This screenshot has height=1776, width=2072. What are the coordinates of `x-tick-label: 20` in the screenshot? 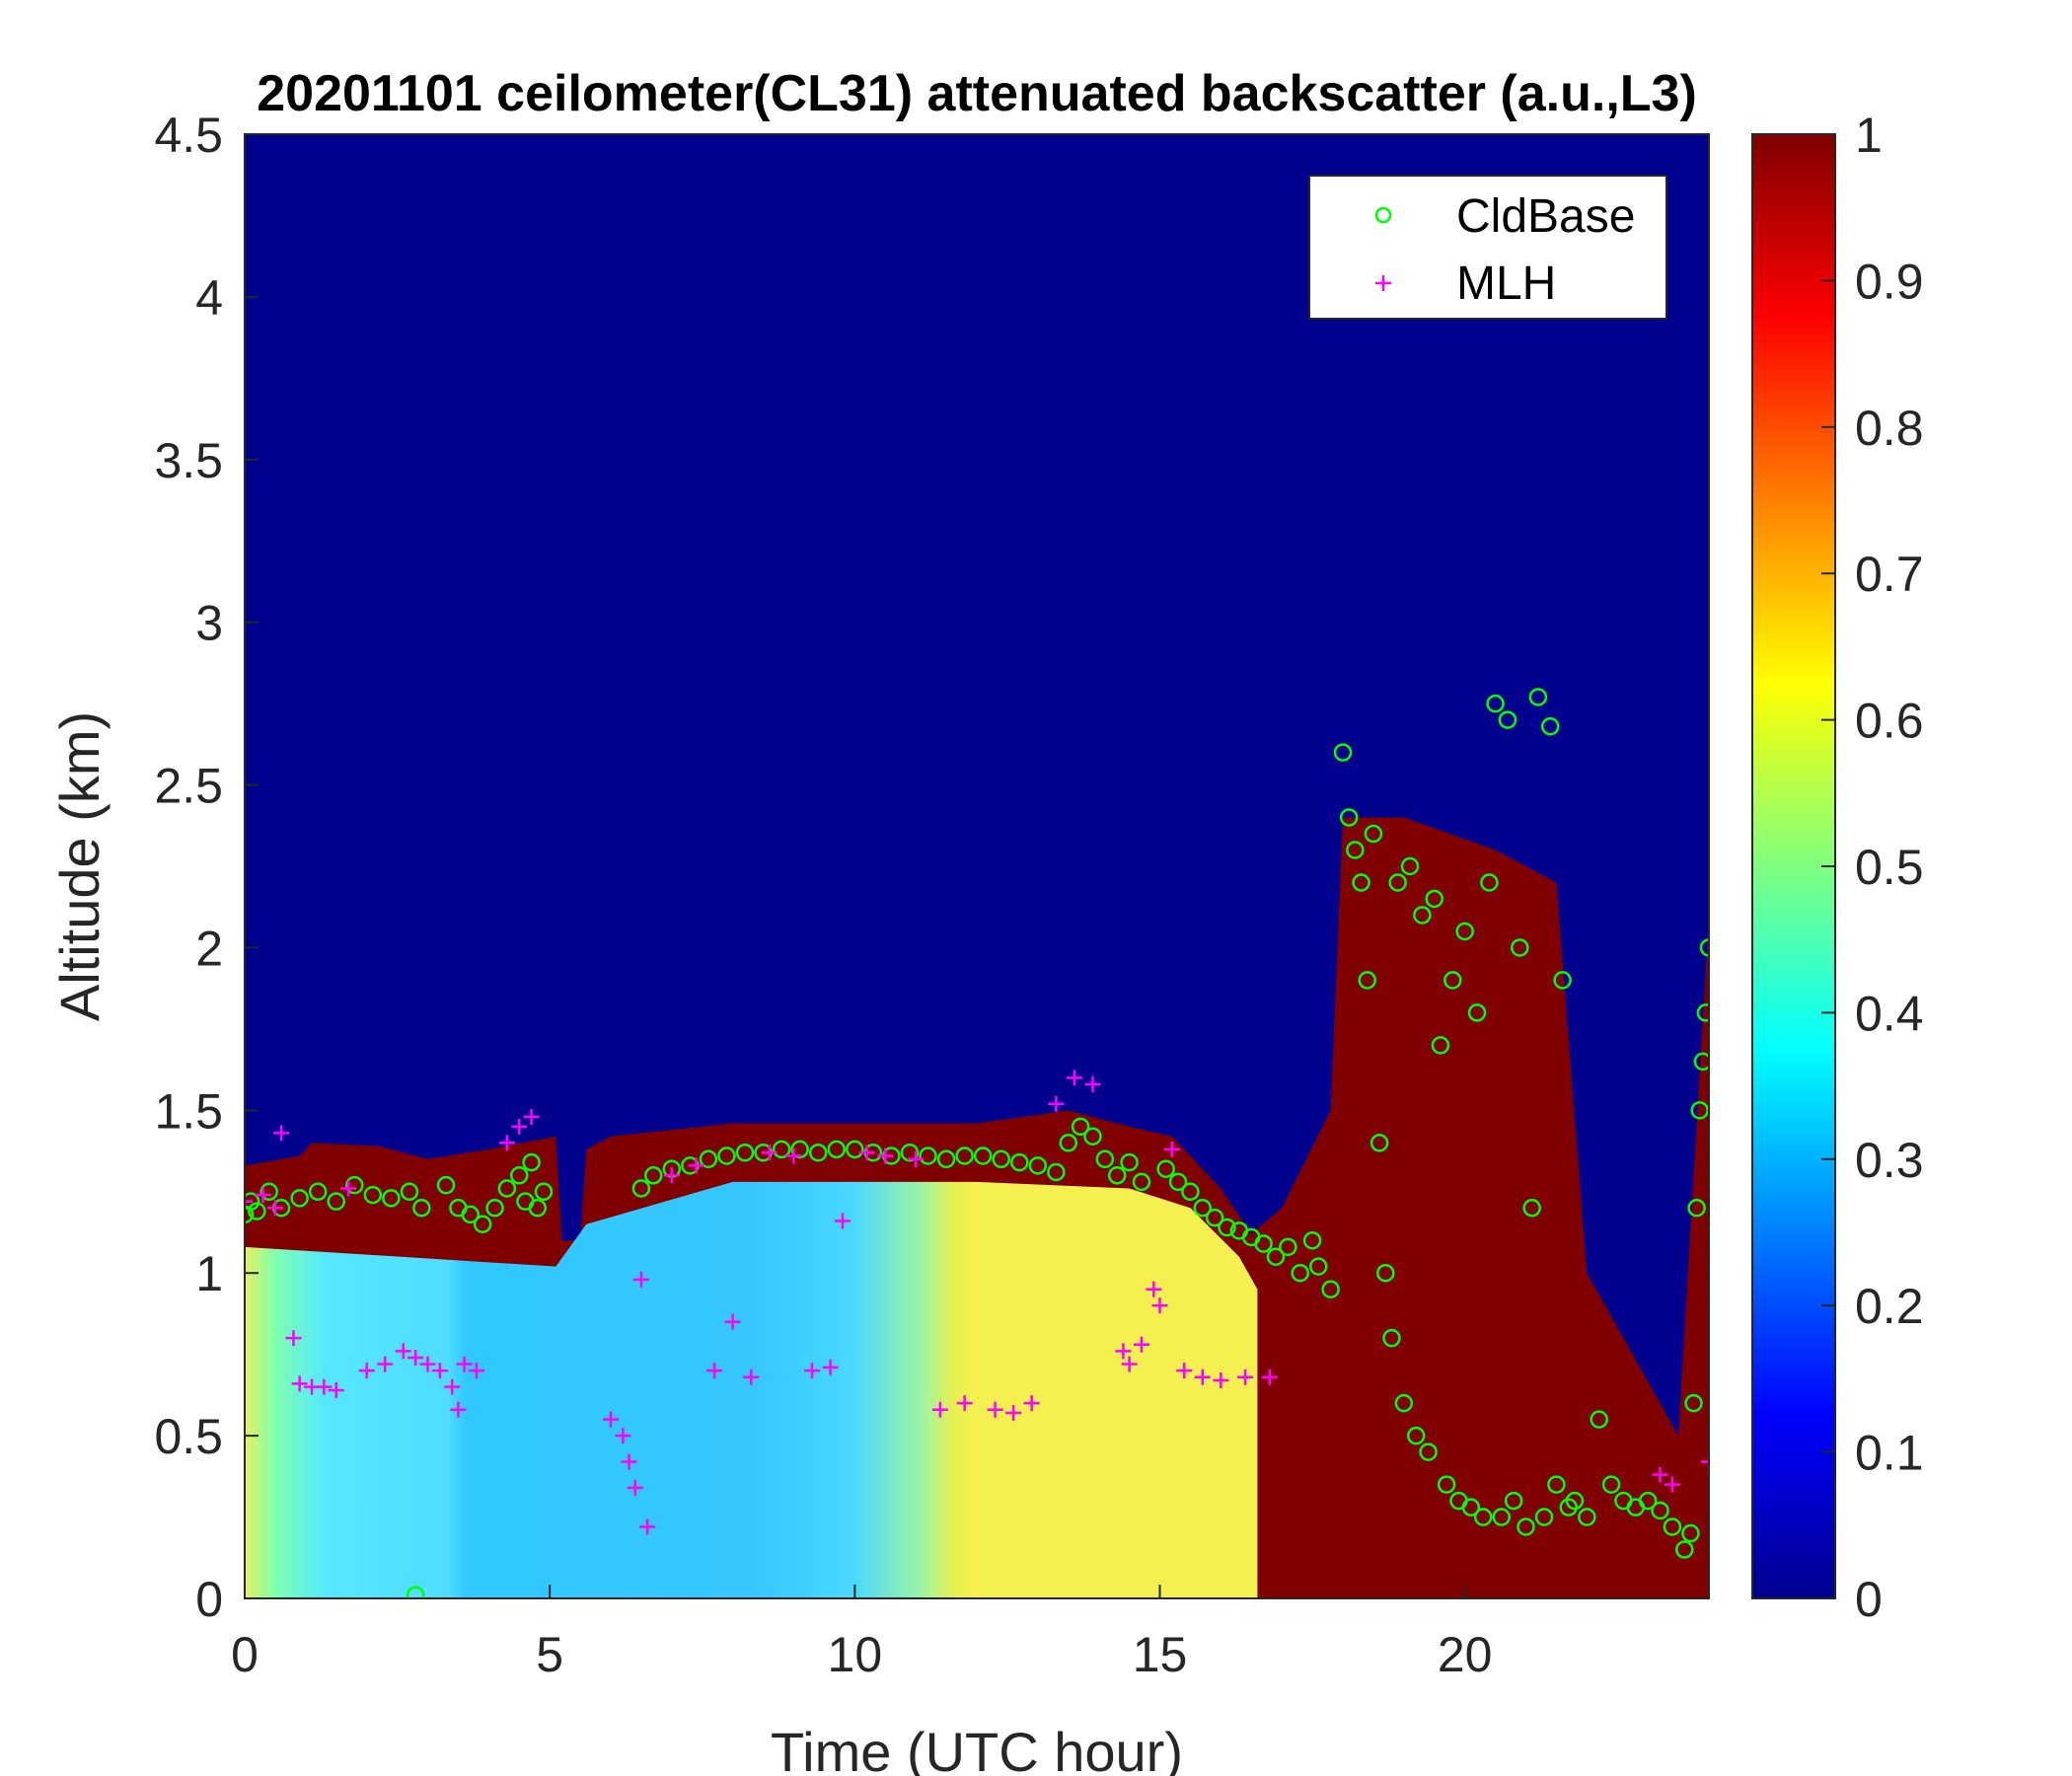 It's located at (1466, 1655).